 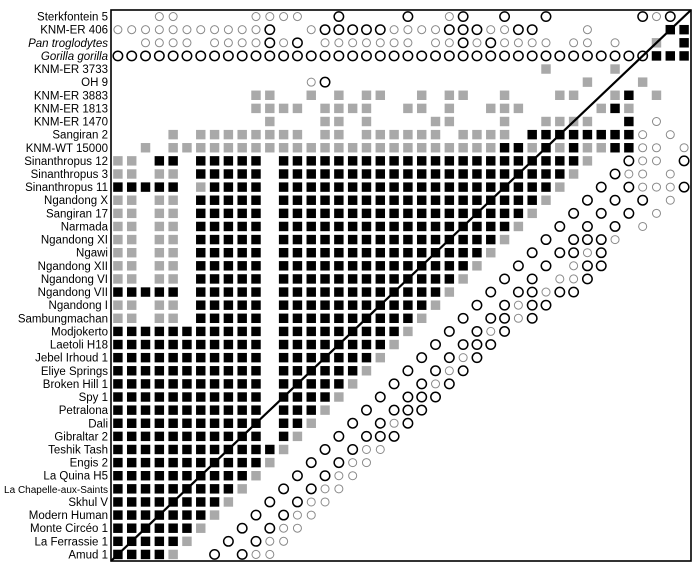 I want to click on row-label: Pan troglodytes, so click(x=68, y=44).